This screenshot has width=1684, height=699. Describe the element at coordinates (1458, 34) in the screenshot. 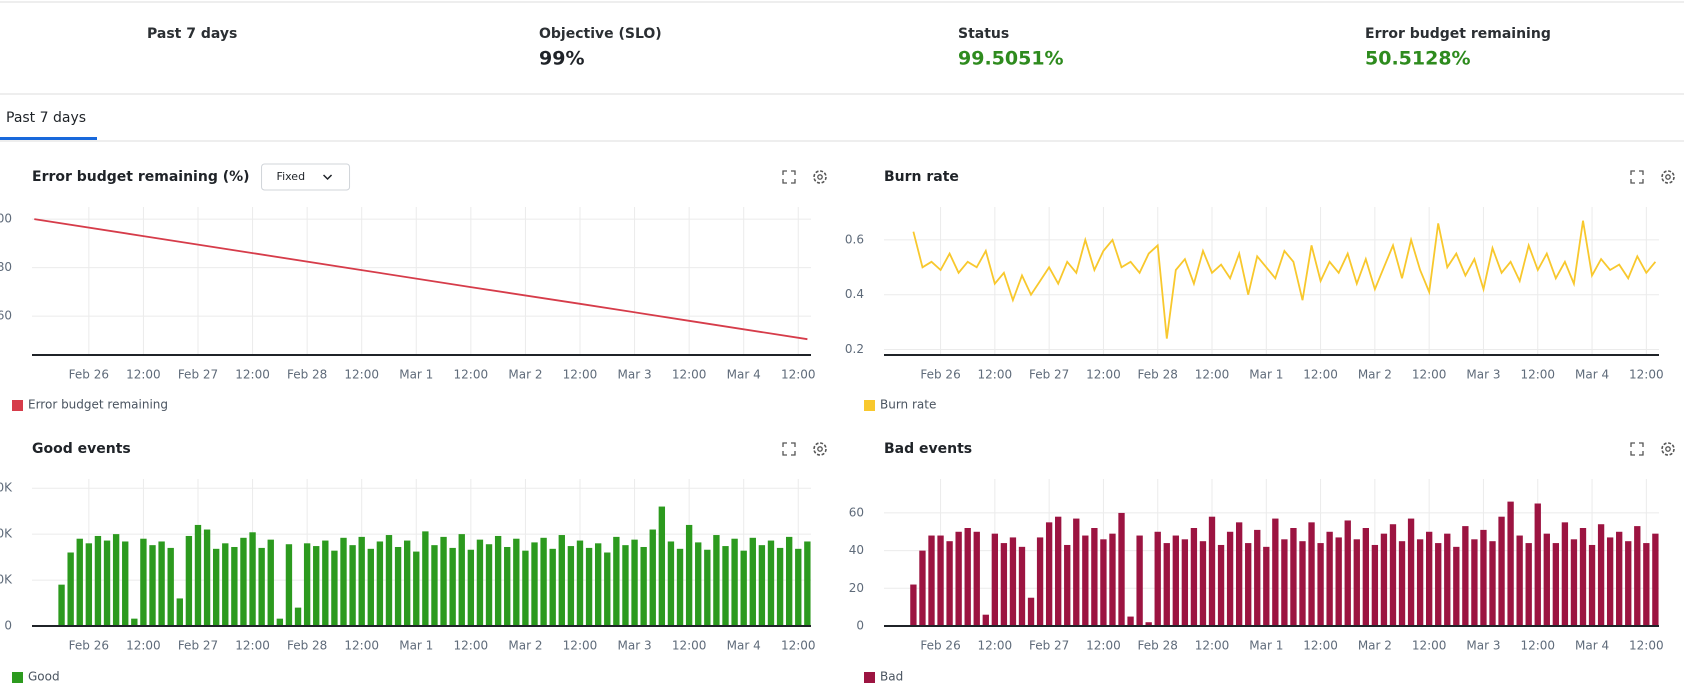

I see `summary-label: Error budget remaining` at that location.